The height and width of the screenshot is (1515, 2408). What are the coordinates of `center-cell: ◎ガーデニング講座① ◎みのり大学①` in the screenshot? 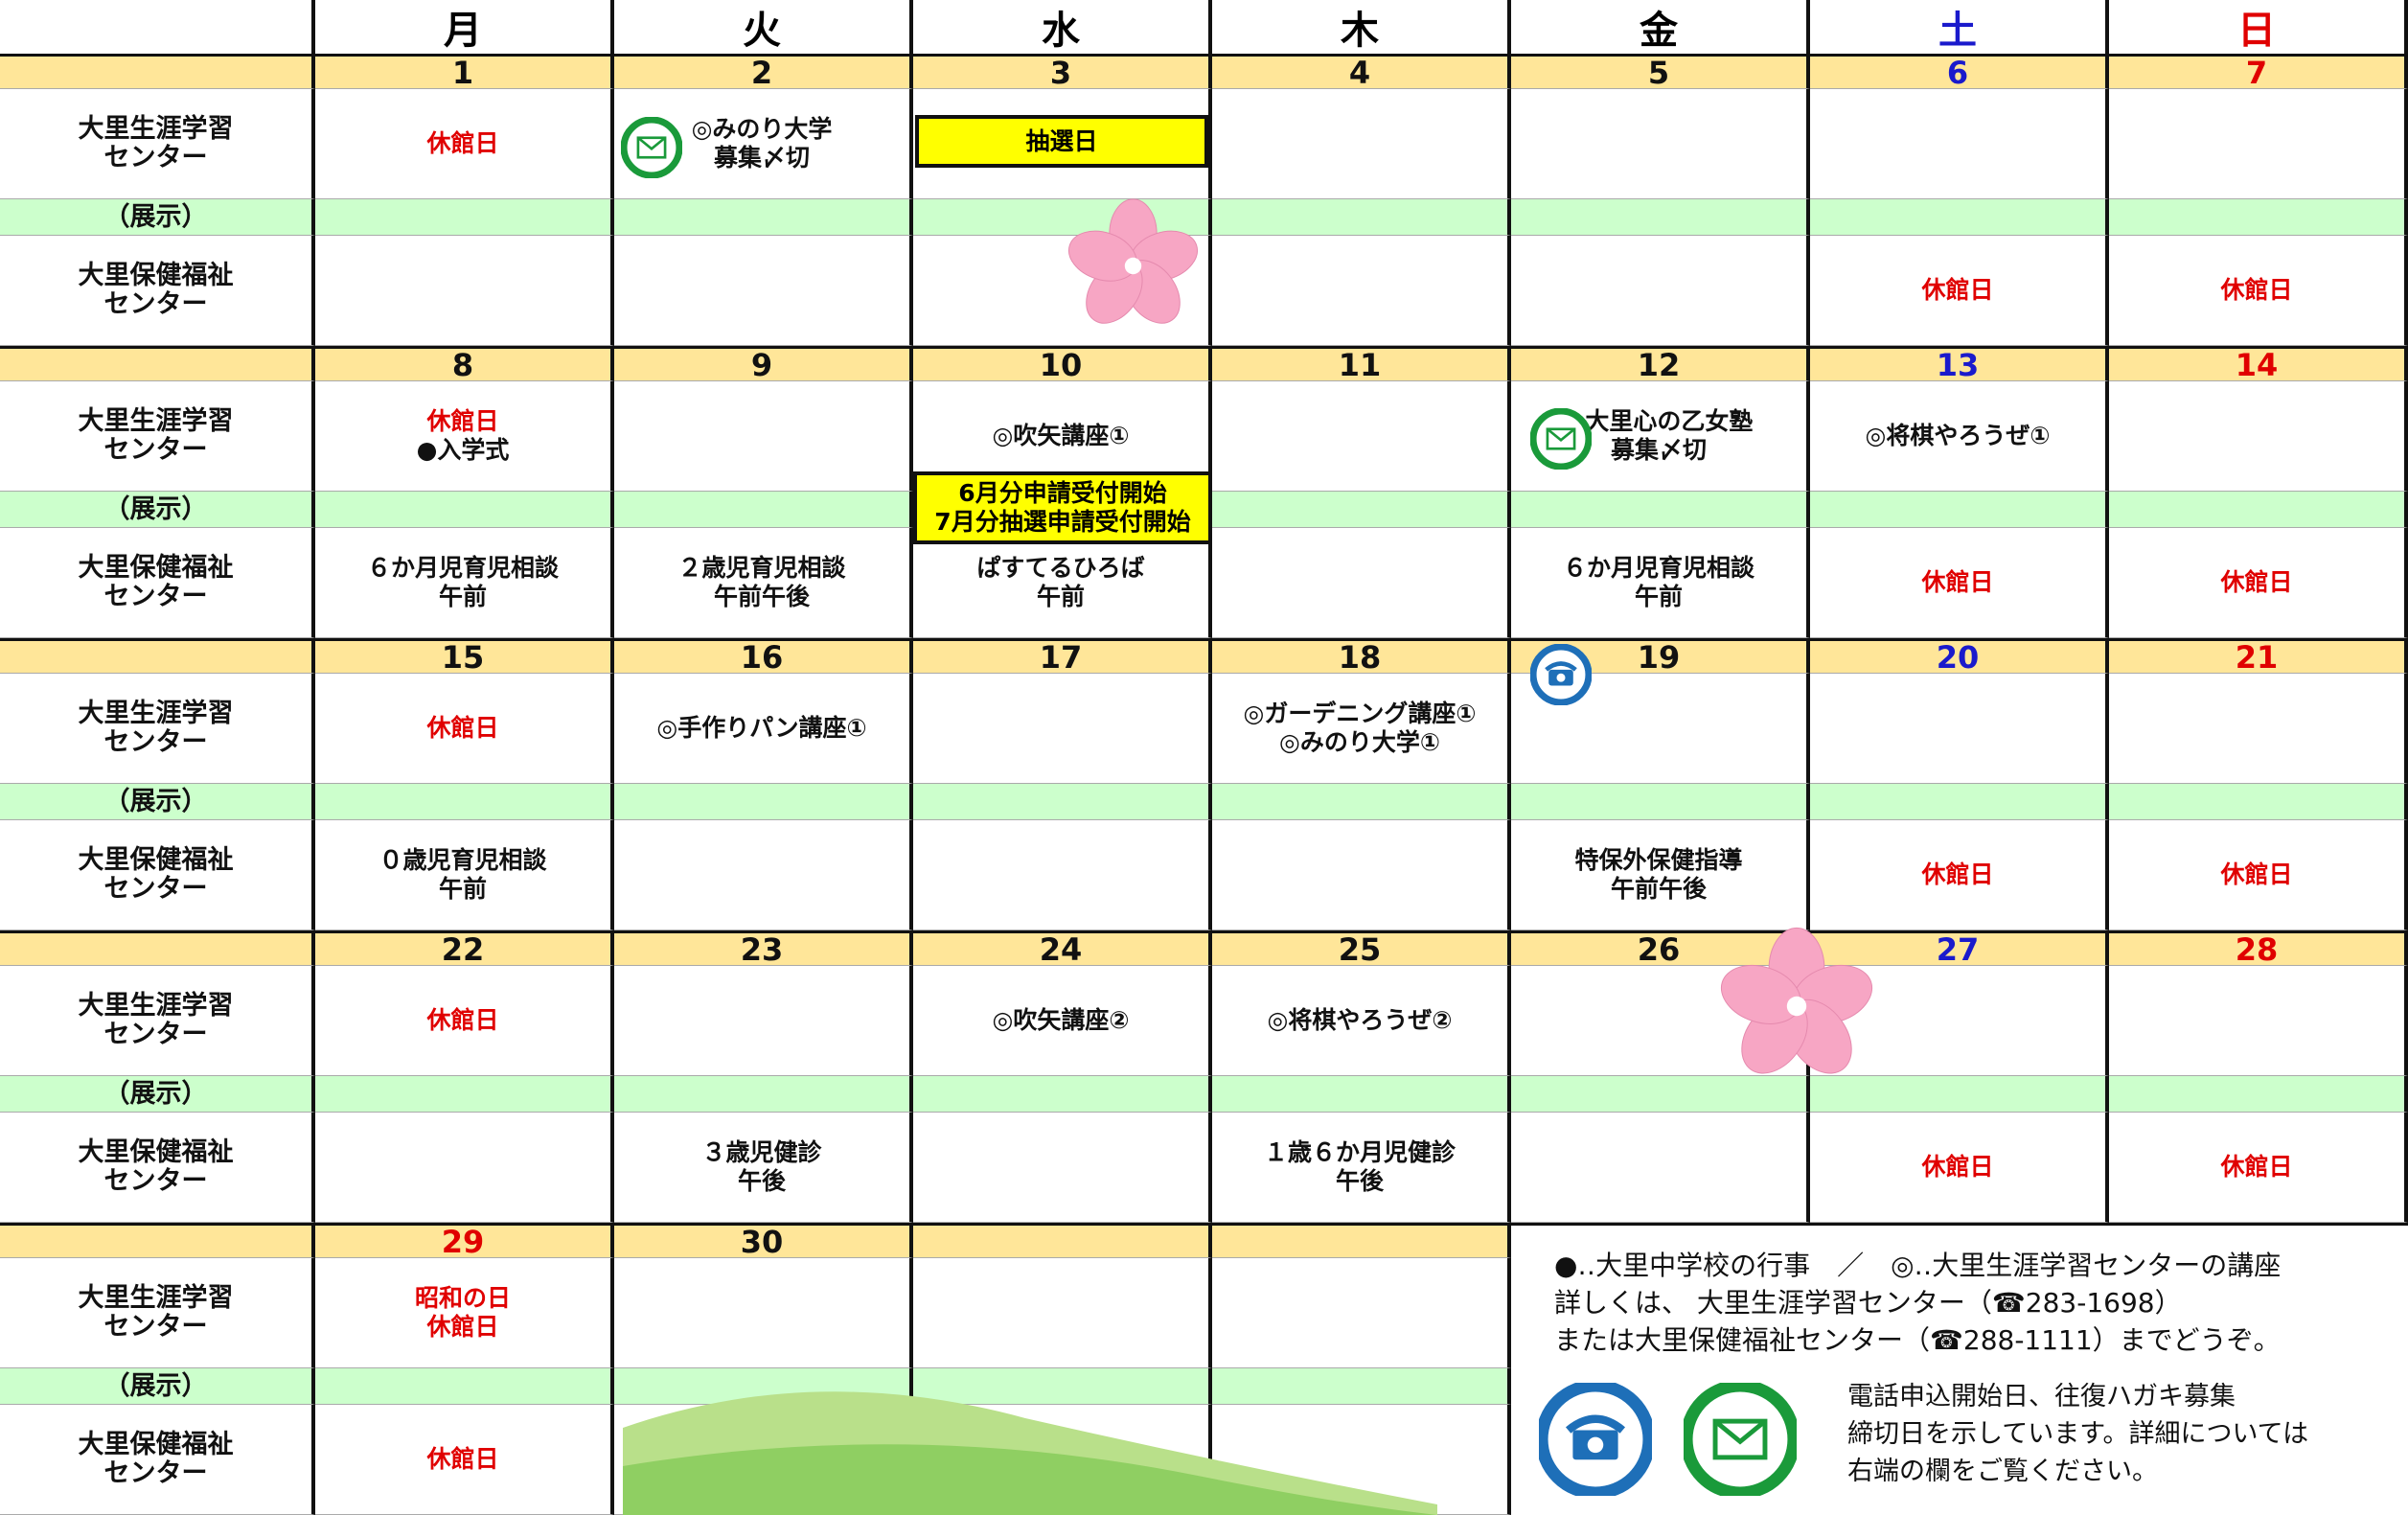 It's located at (1361, 729).